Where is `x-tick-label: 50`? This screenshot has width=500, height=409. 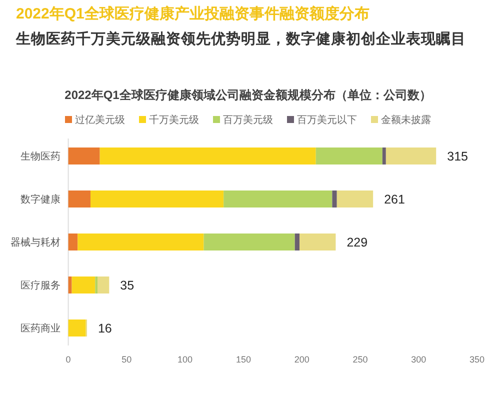
x-tick-label: 50 is located at coordinates (127, 359).